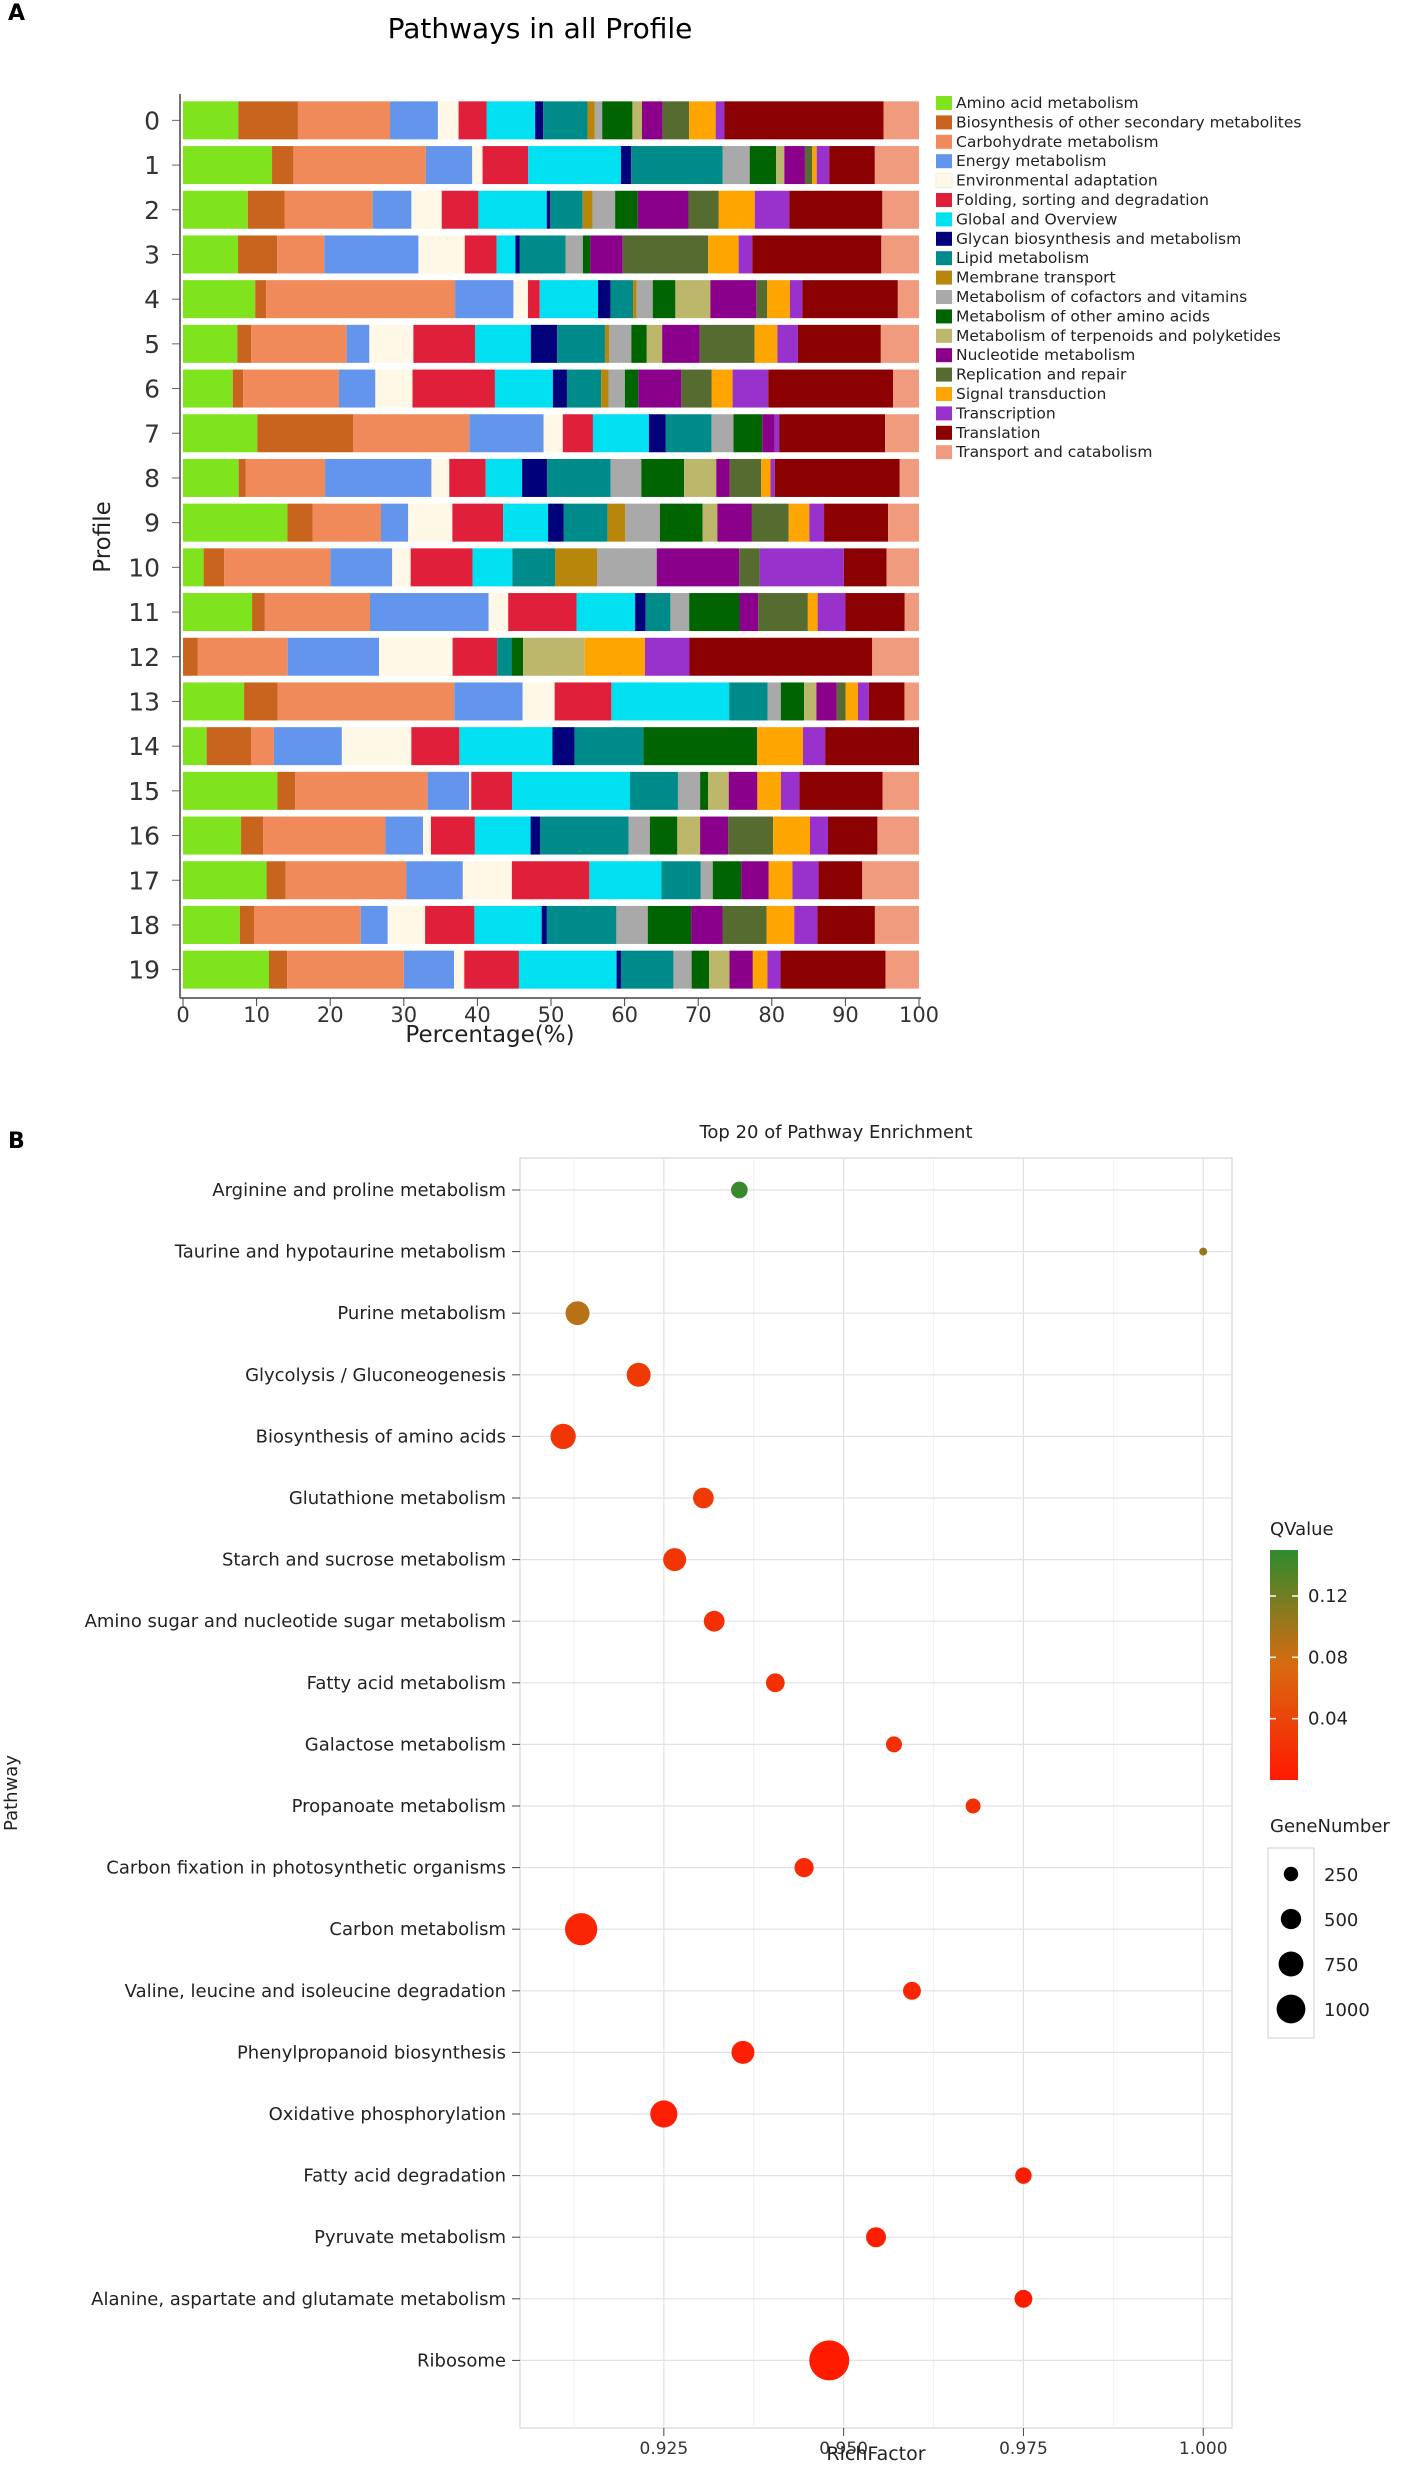 The height and width of the screenshot is (2465, 1417). What do you see at coordinates (375, 1375) in the screenshot?
I see `pathway-label: Glycolysis / Gluconeogenesis` at bounding box center [375, 1375].